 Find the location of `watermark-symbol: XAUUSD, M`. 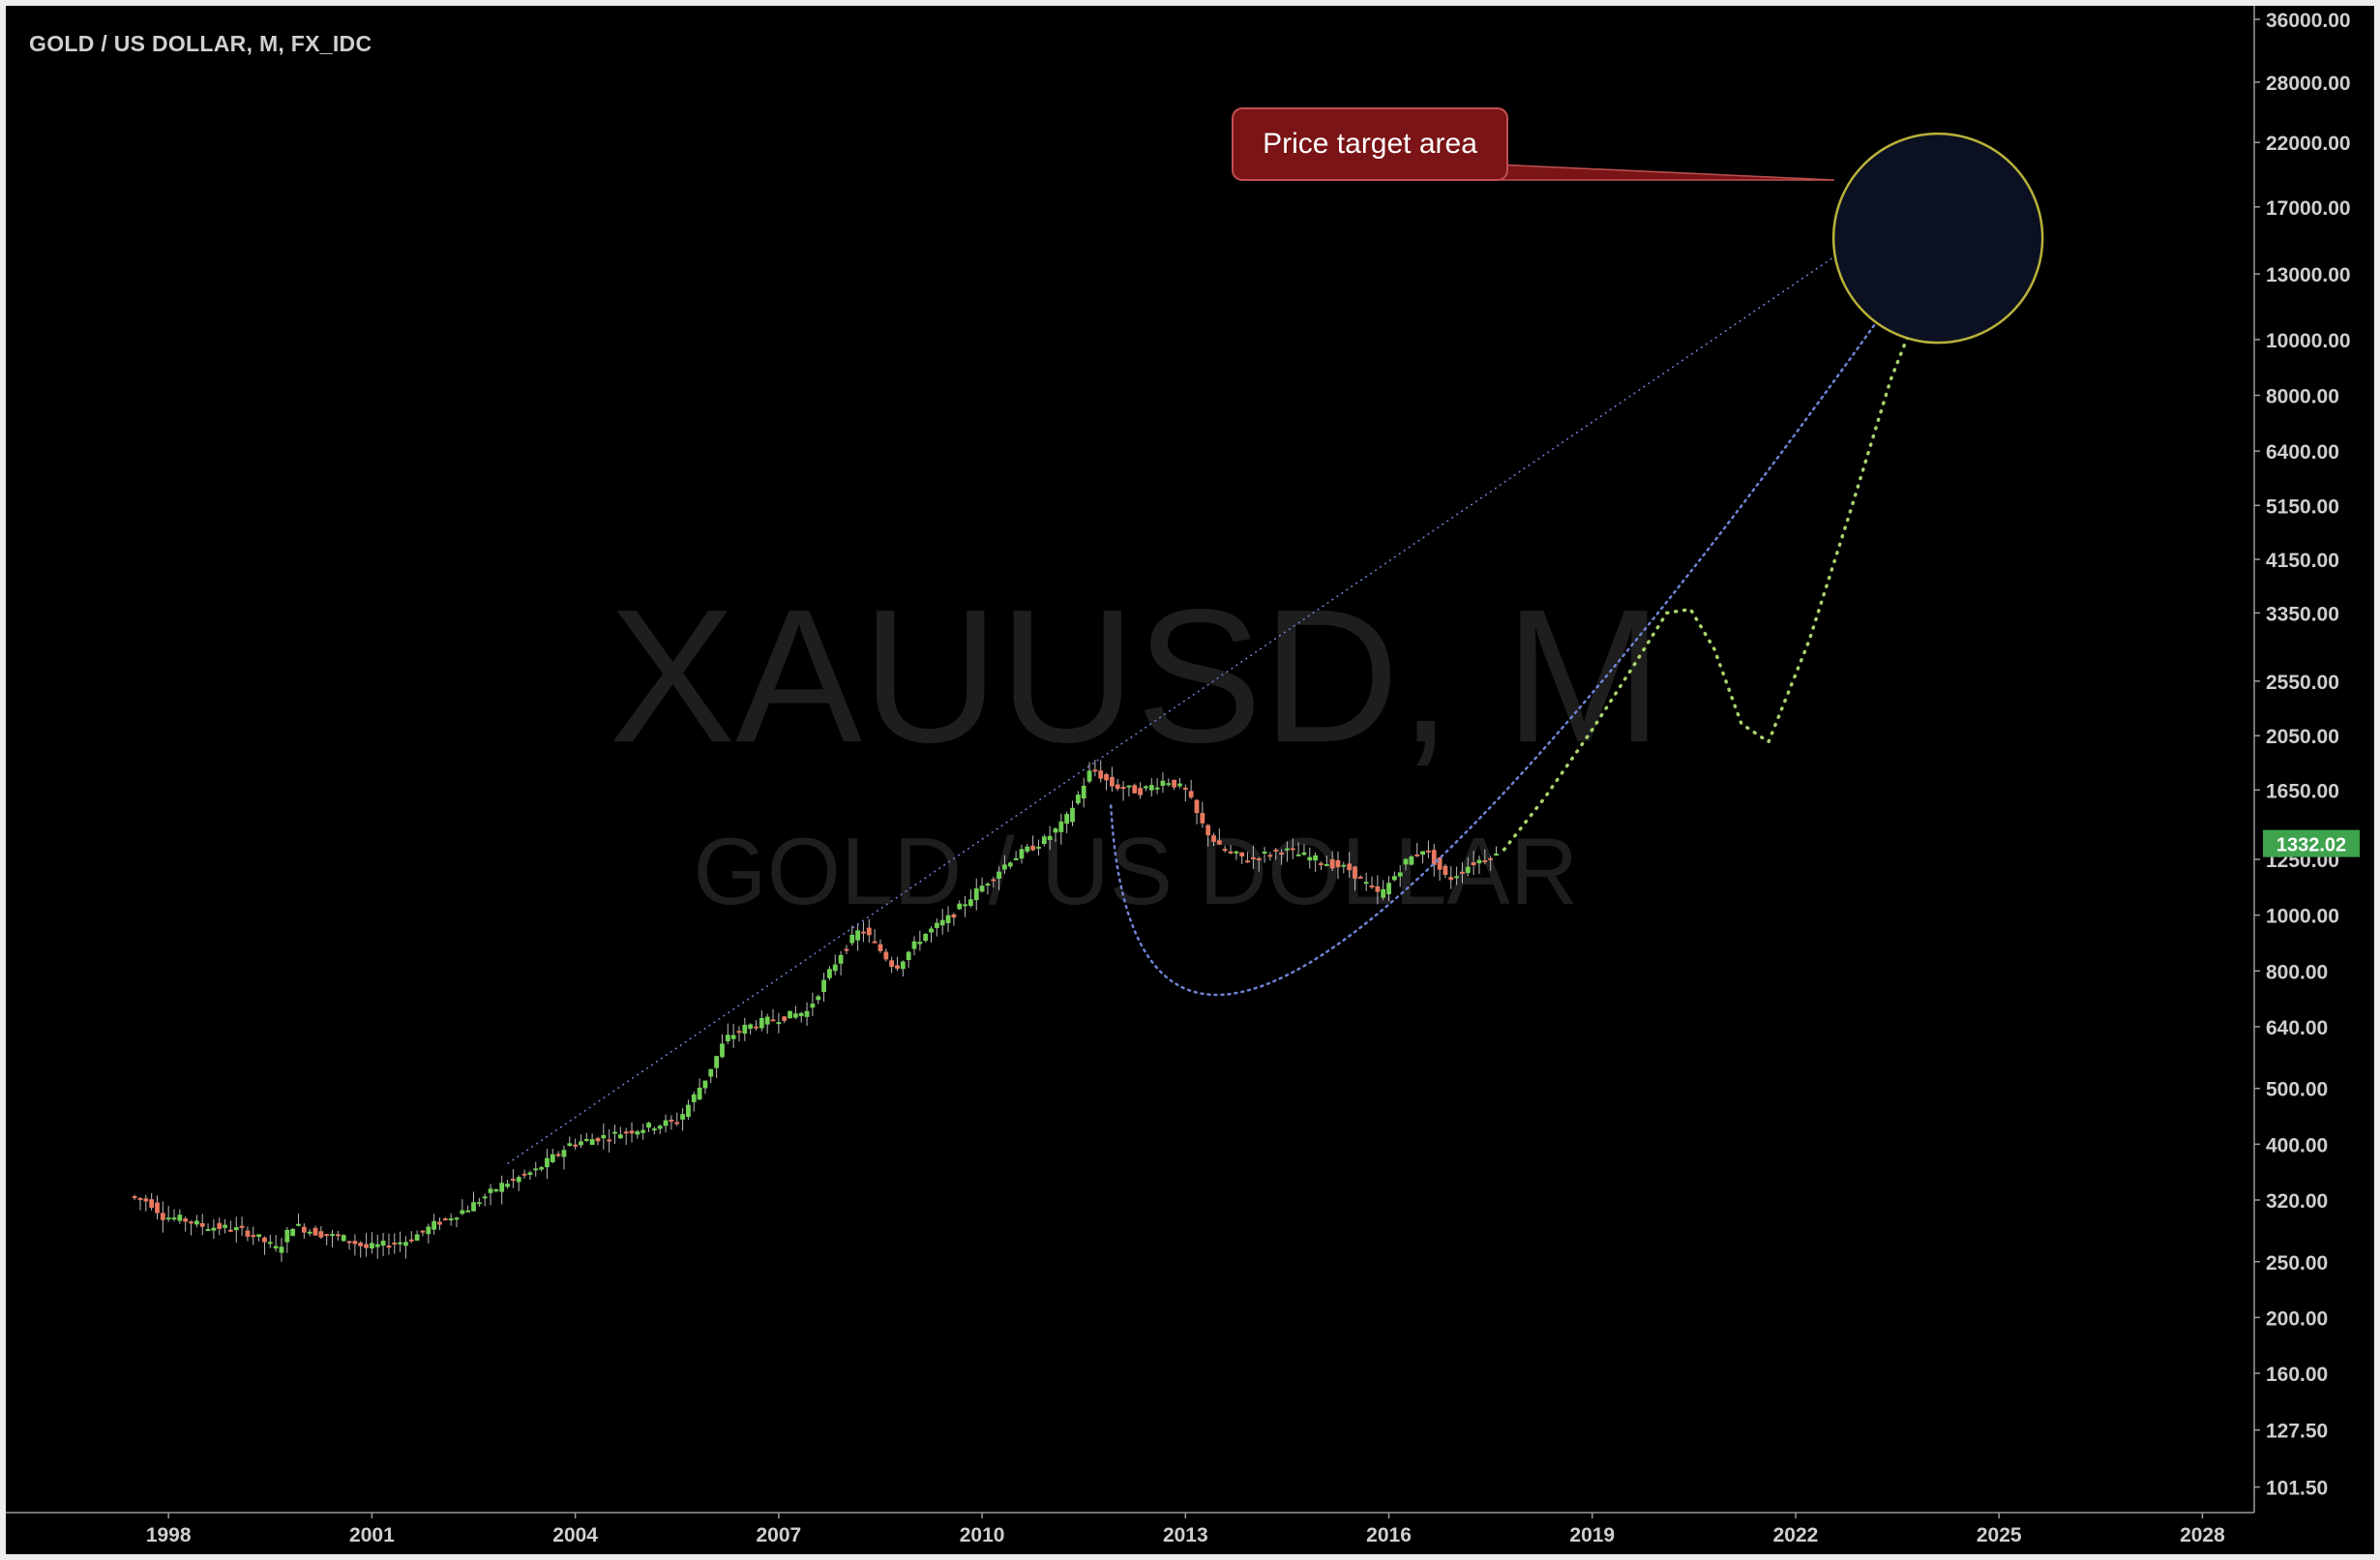

watermark-symbol: XAUUSD, M is located at coordinates (1135, 676).